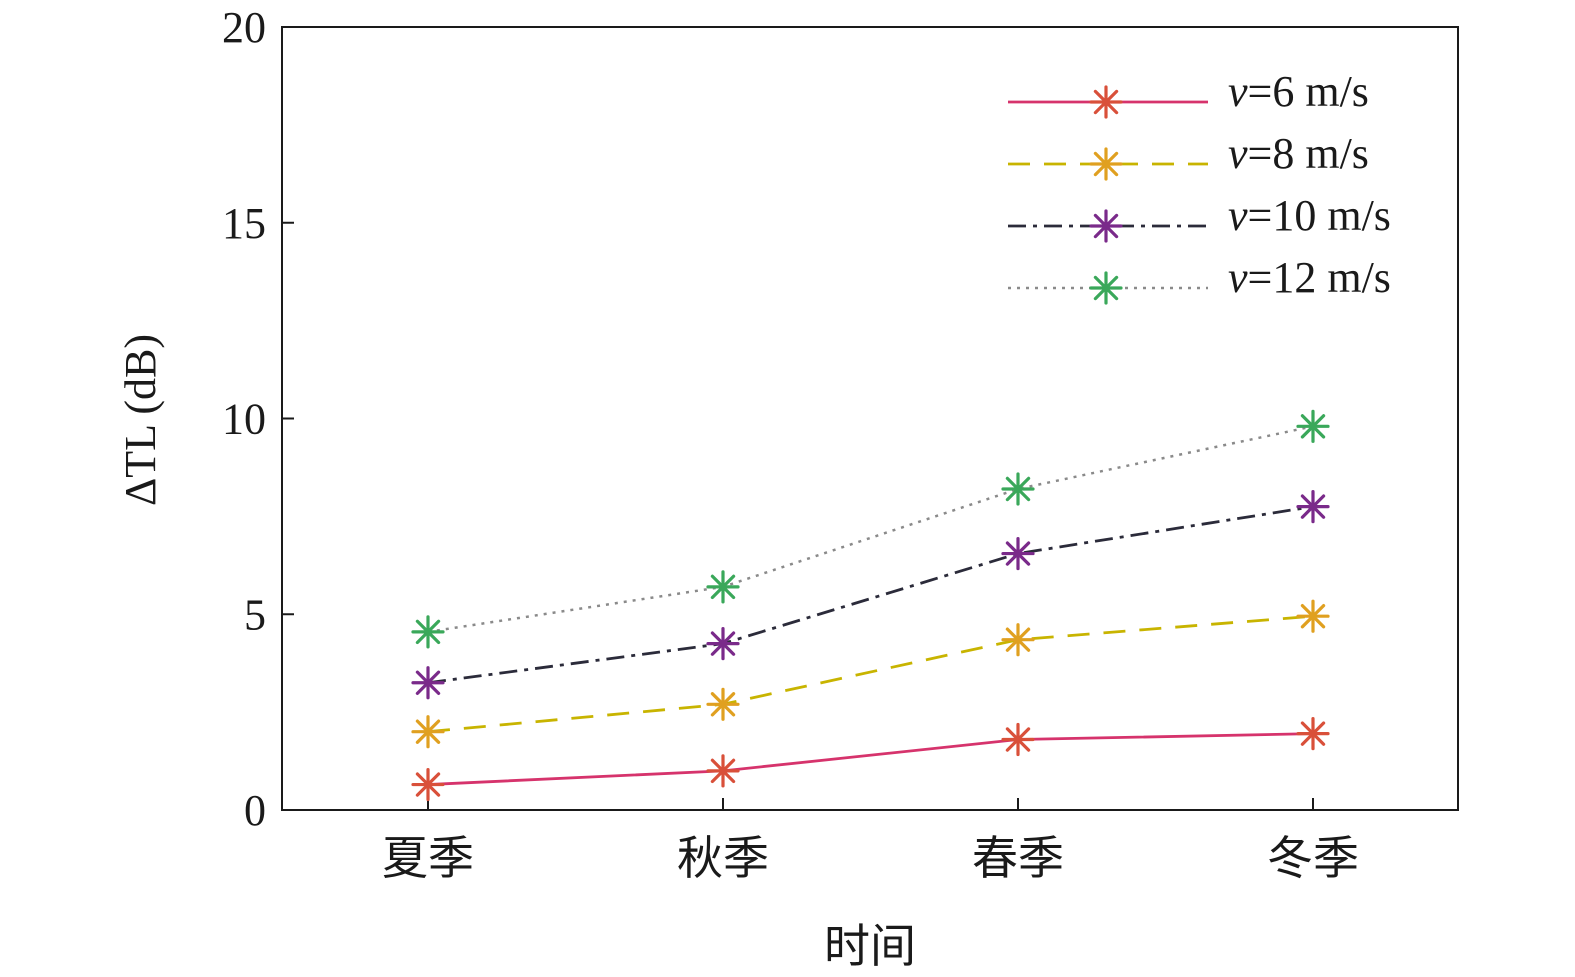 The height and width of the screenshot is (977, 1575). What do you see at coordinates (1319, 215) in the screenshot?
I see `legend-label-value: =10 m/s` at bounding box center [1319, 215].